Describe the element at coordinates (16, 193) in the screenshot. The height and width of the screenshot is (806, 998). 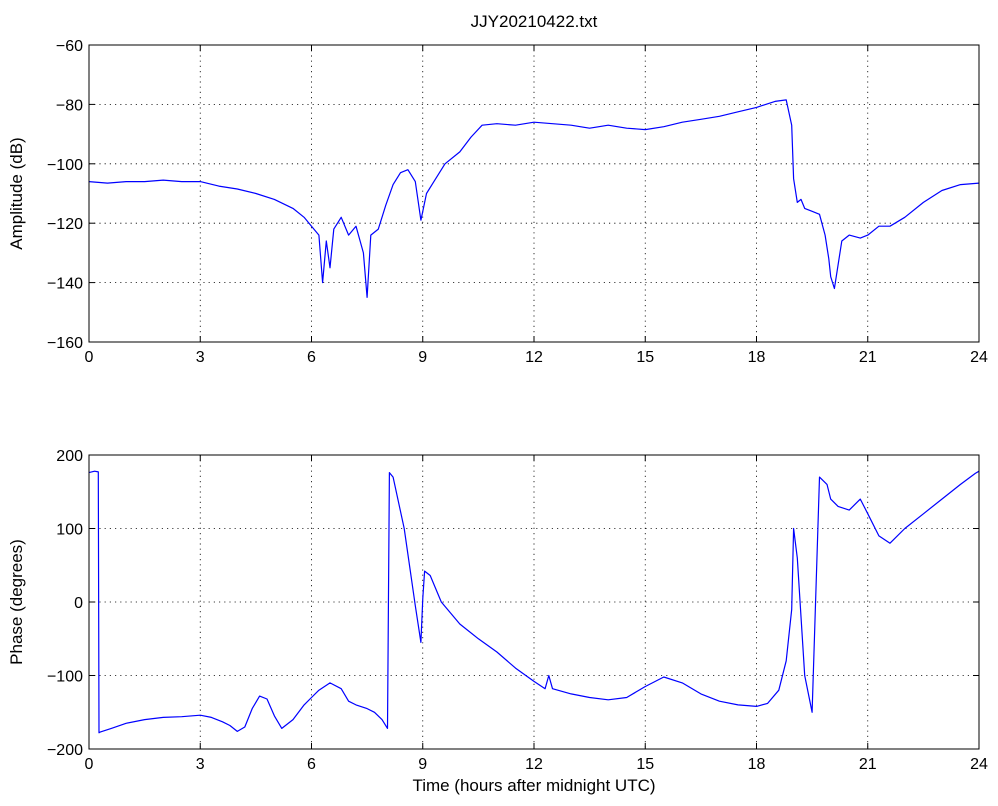
I see `amplitude-ylabel: Amplitude (dB)` at that location.